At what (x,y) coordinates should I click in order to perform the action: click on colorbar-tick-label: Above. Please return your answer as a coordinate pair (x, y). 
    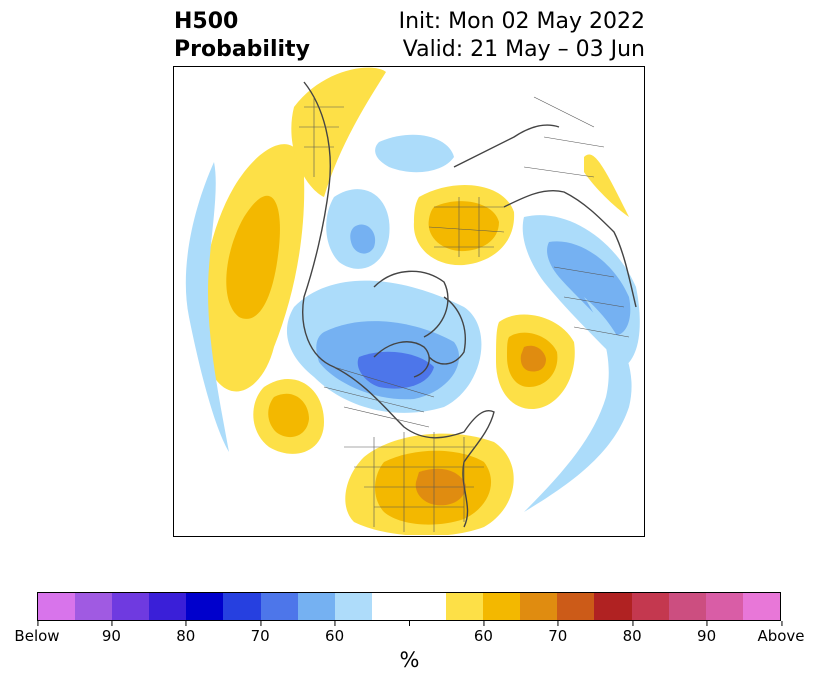
    Looking at the image, I should click on (781, 633).